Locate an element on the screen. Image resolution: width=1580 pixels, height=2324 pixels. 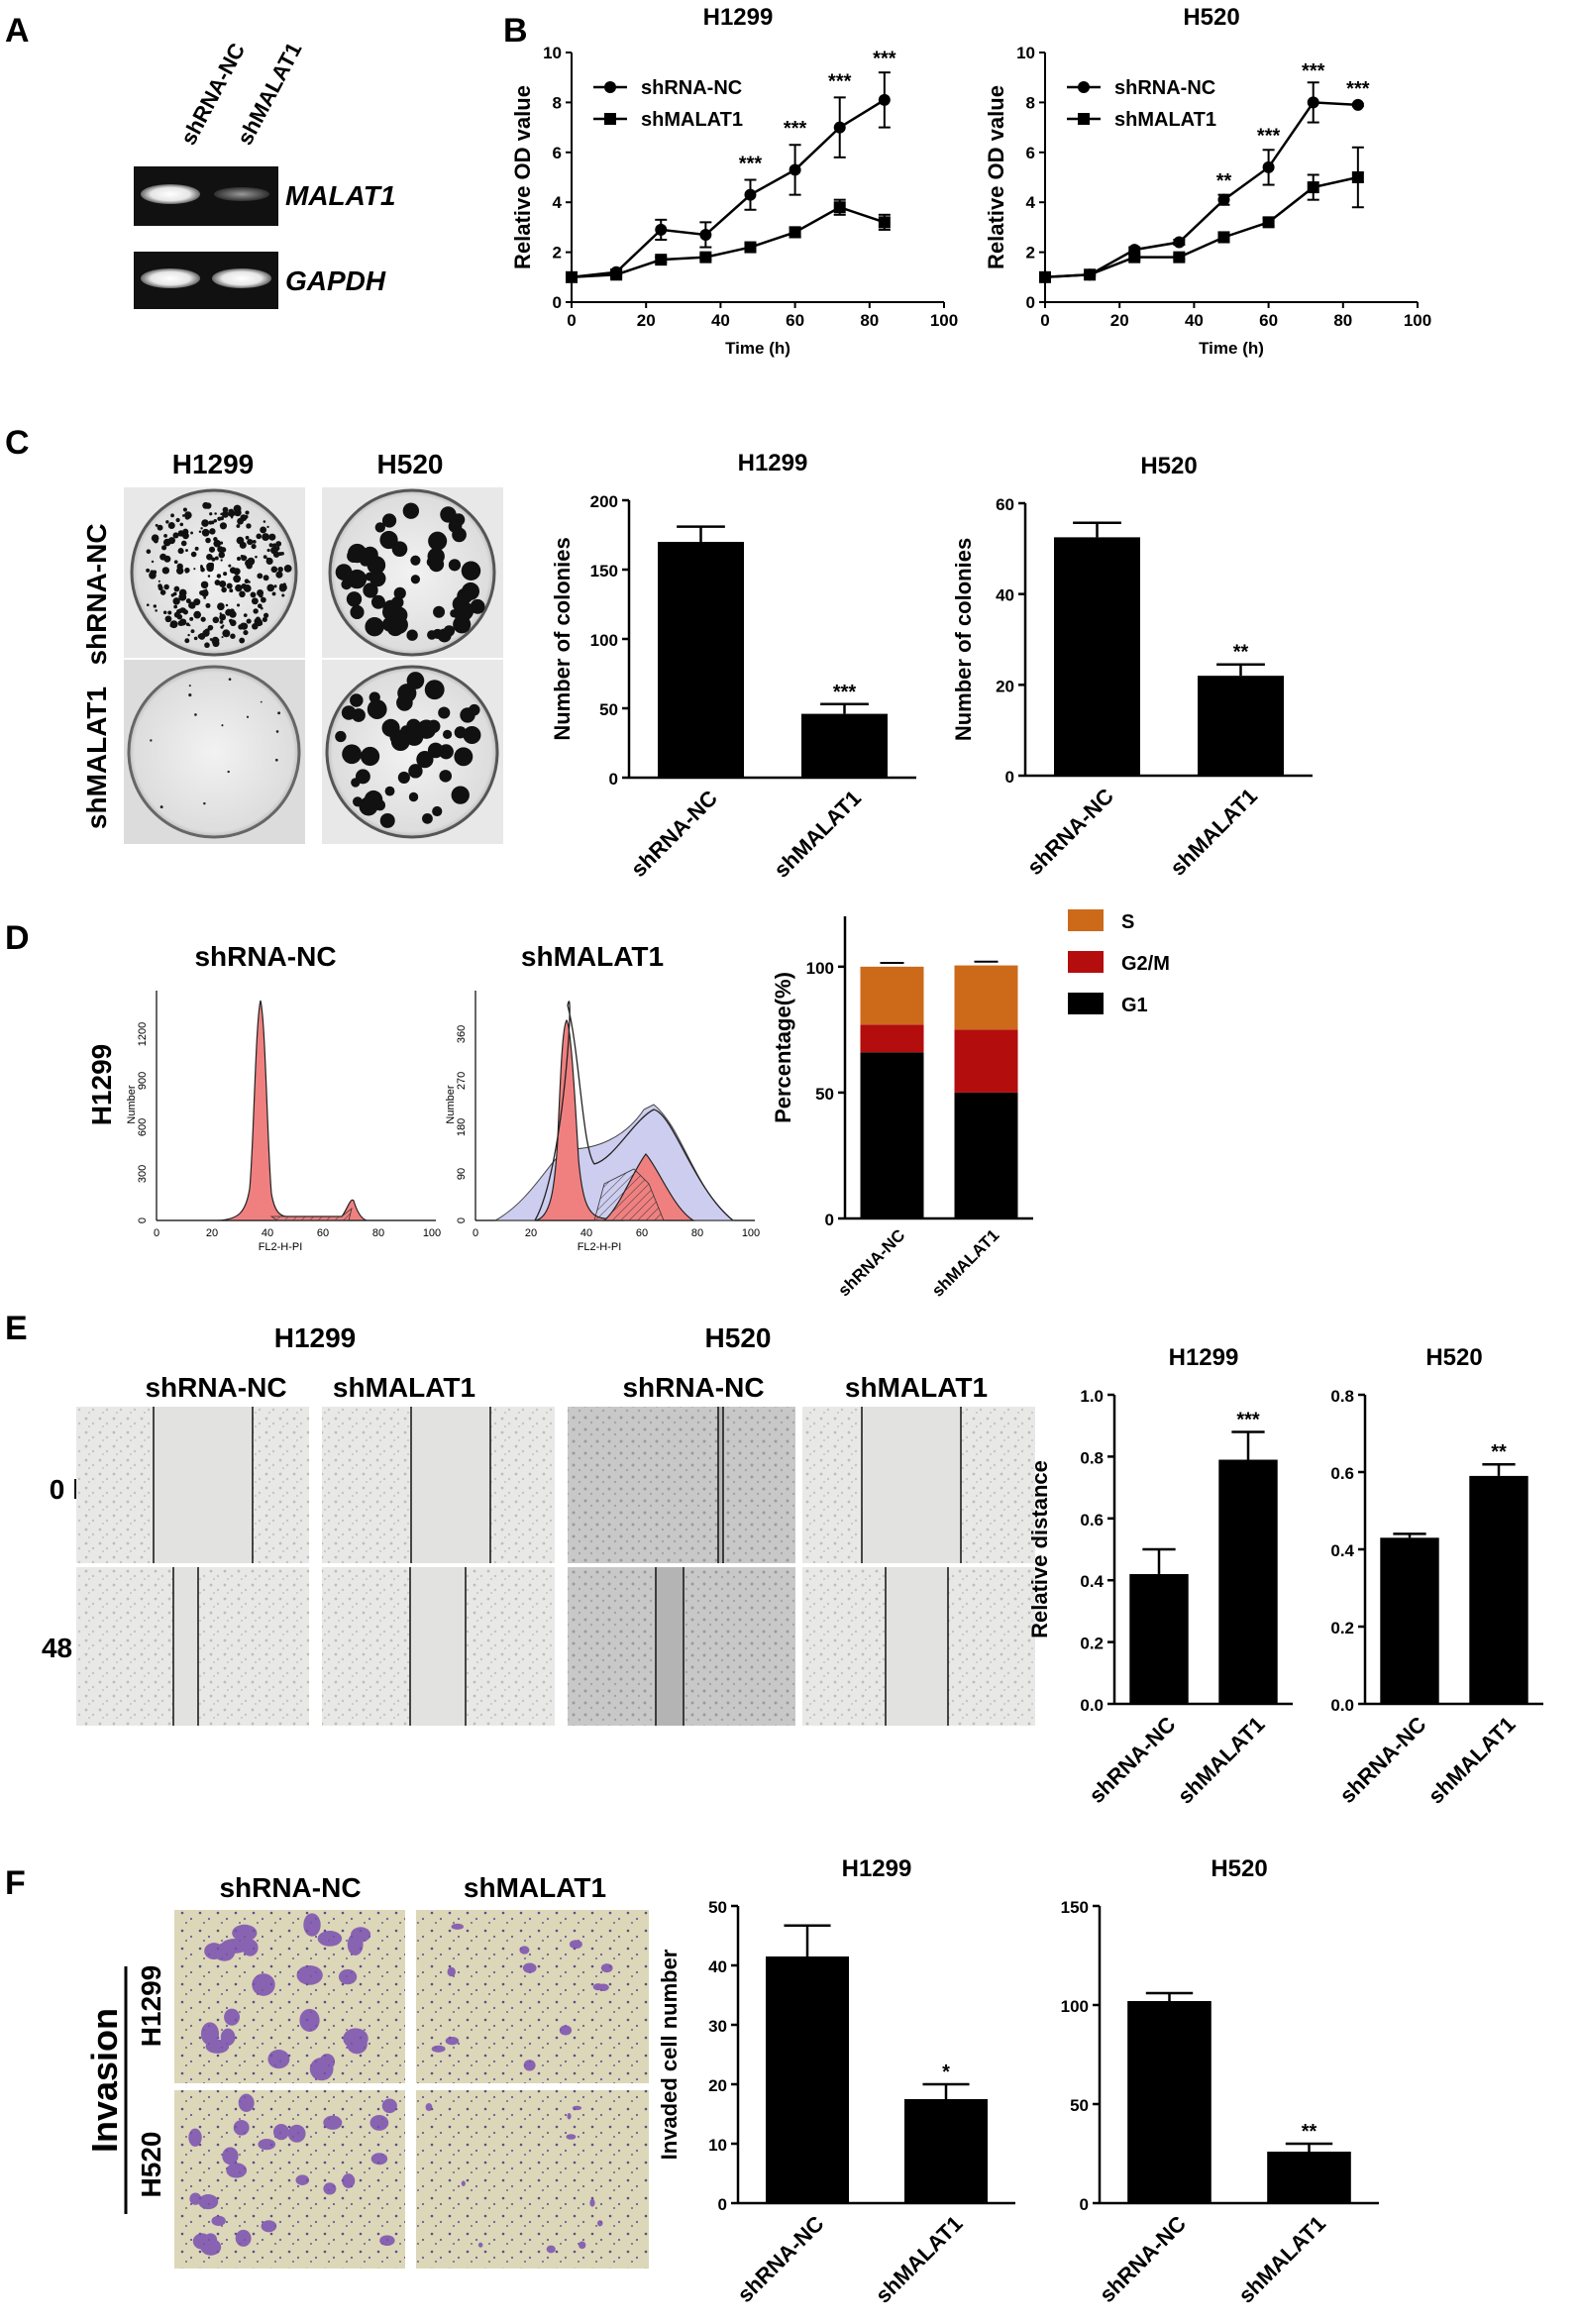
hist1-peaks is located at coordinates (292, 1110).